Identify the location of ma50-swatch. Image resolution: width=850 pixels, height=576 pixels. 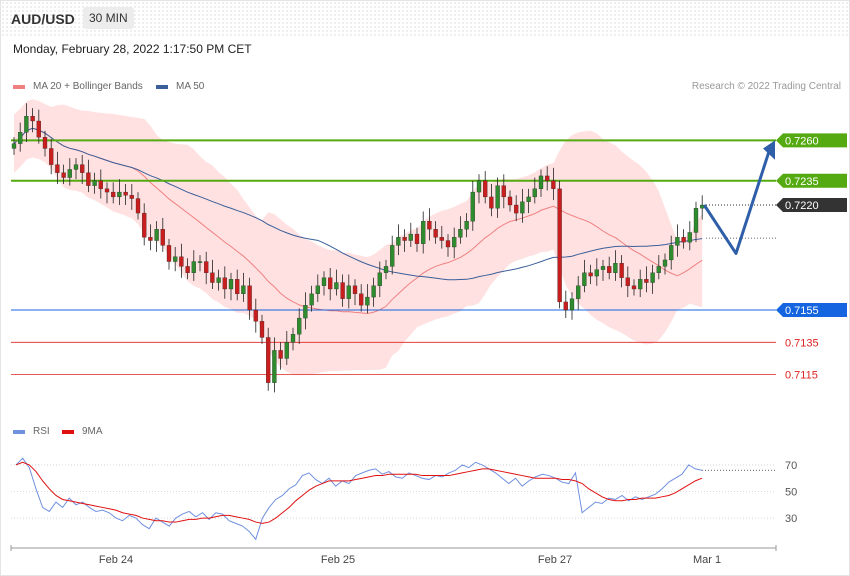
(162, 86).